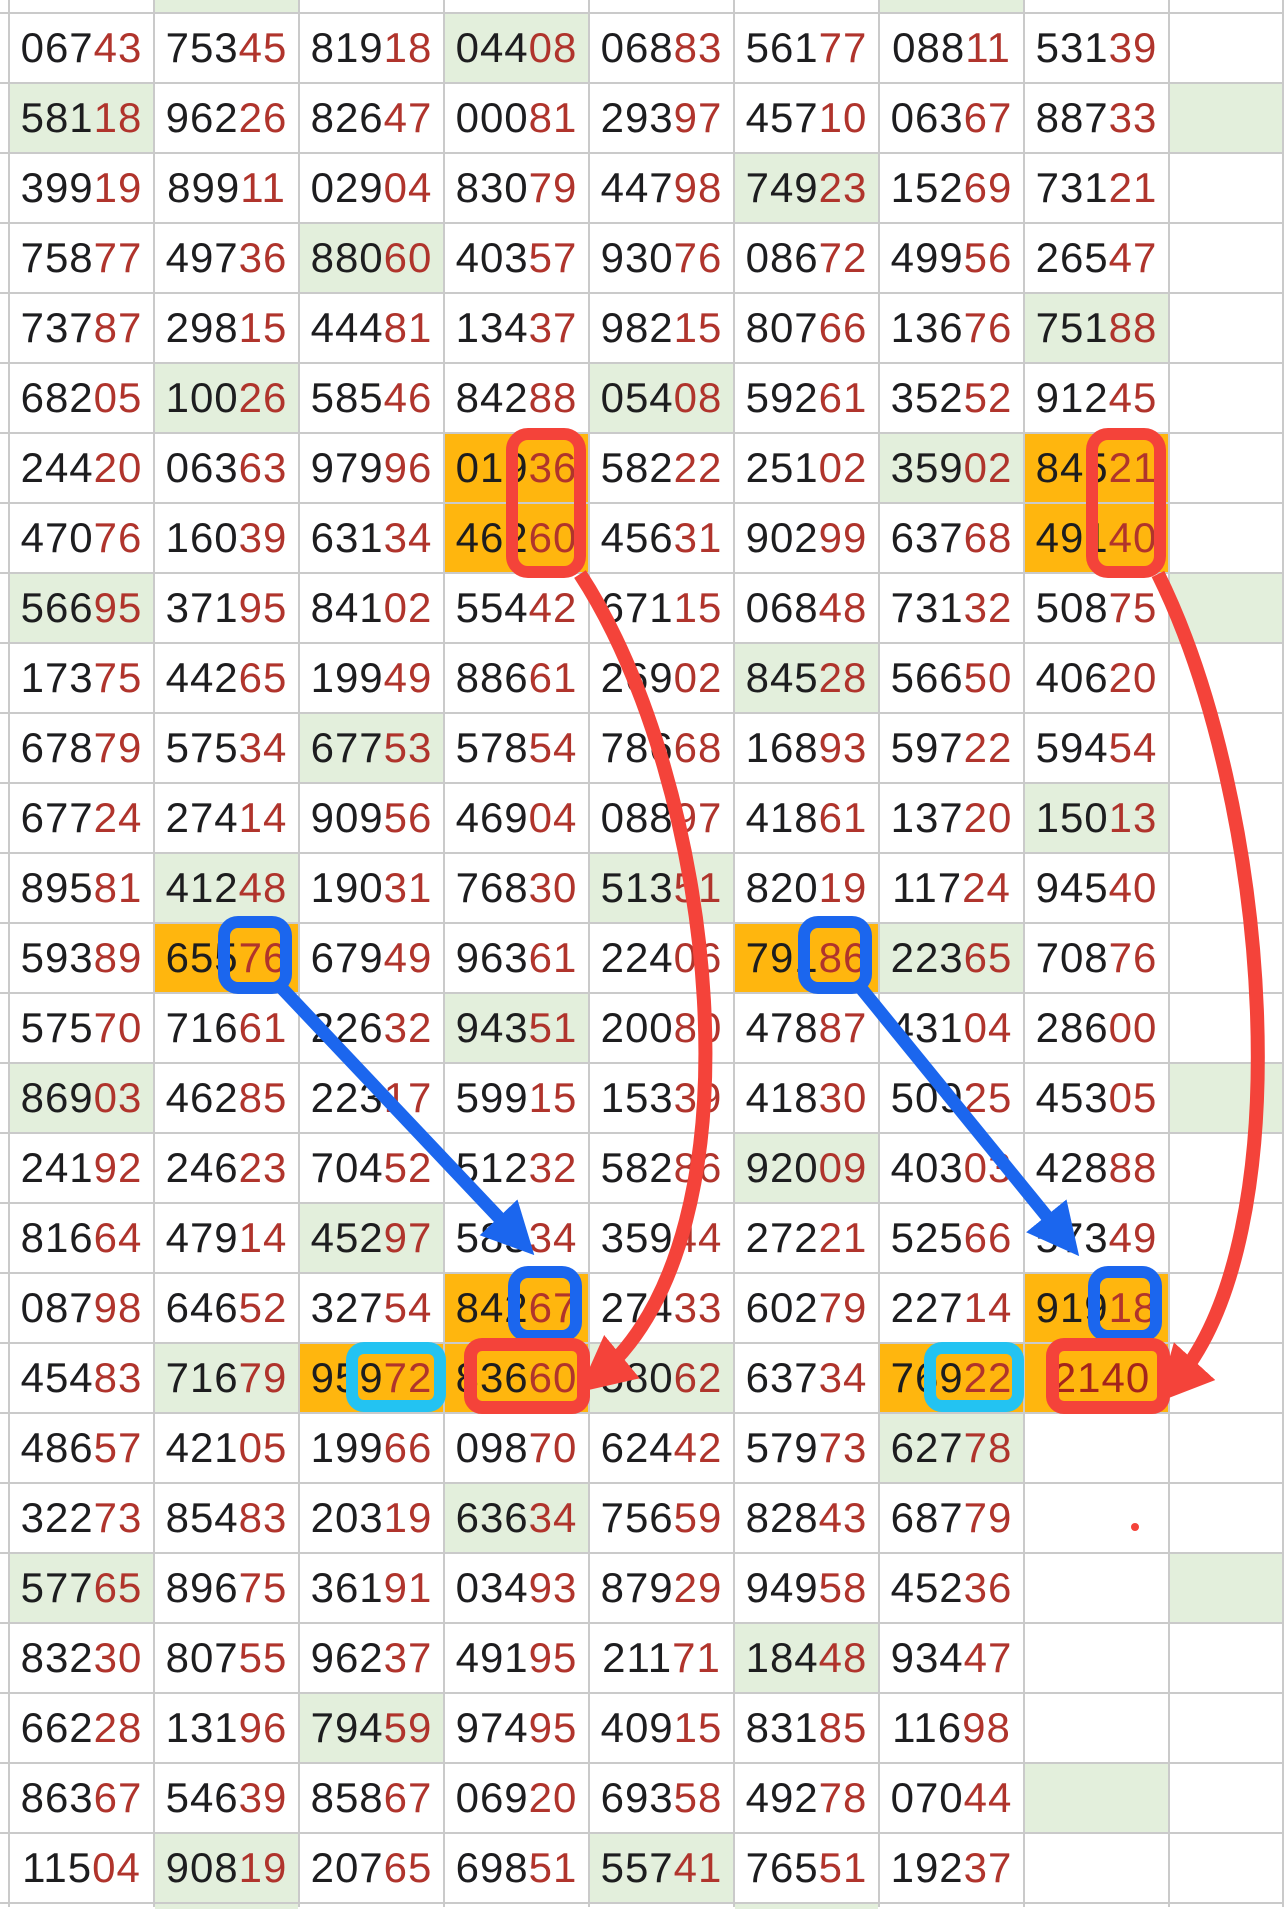 Image resolution: width=1284 pixels, height=1909 pixels. I want to click on grid-cell-r1-c6: 561 77, so click(806, 48).